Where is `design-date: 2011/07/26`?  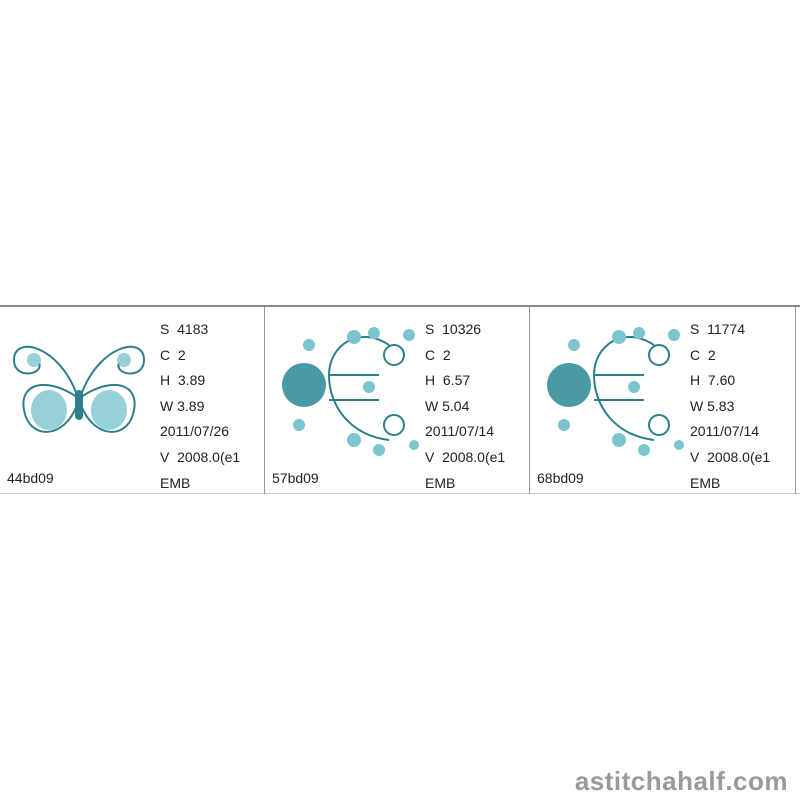 design-date: 2011/07/26 is located at coordinates (195, 431).